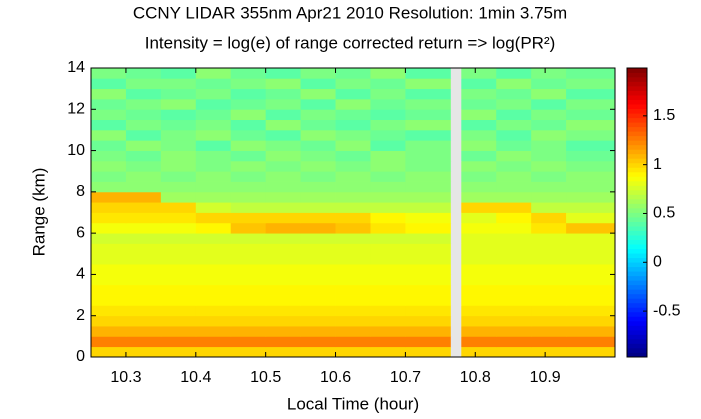  Describe the element at coordinates (80, 232) in the screenshot. I see `y-tick-label: 6` at that location.